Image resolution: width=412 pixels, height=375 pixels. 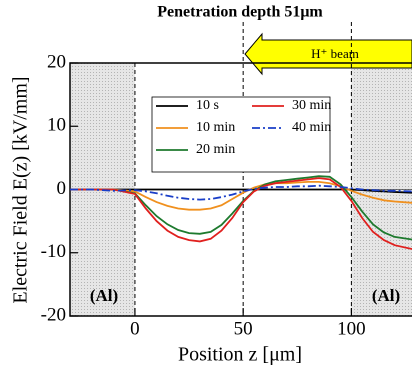 I want to click on legend-label: 40 min, so click(x=311, y=127).